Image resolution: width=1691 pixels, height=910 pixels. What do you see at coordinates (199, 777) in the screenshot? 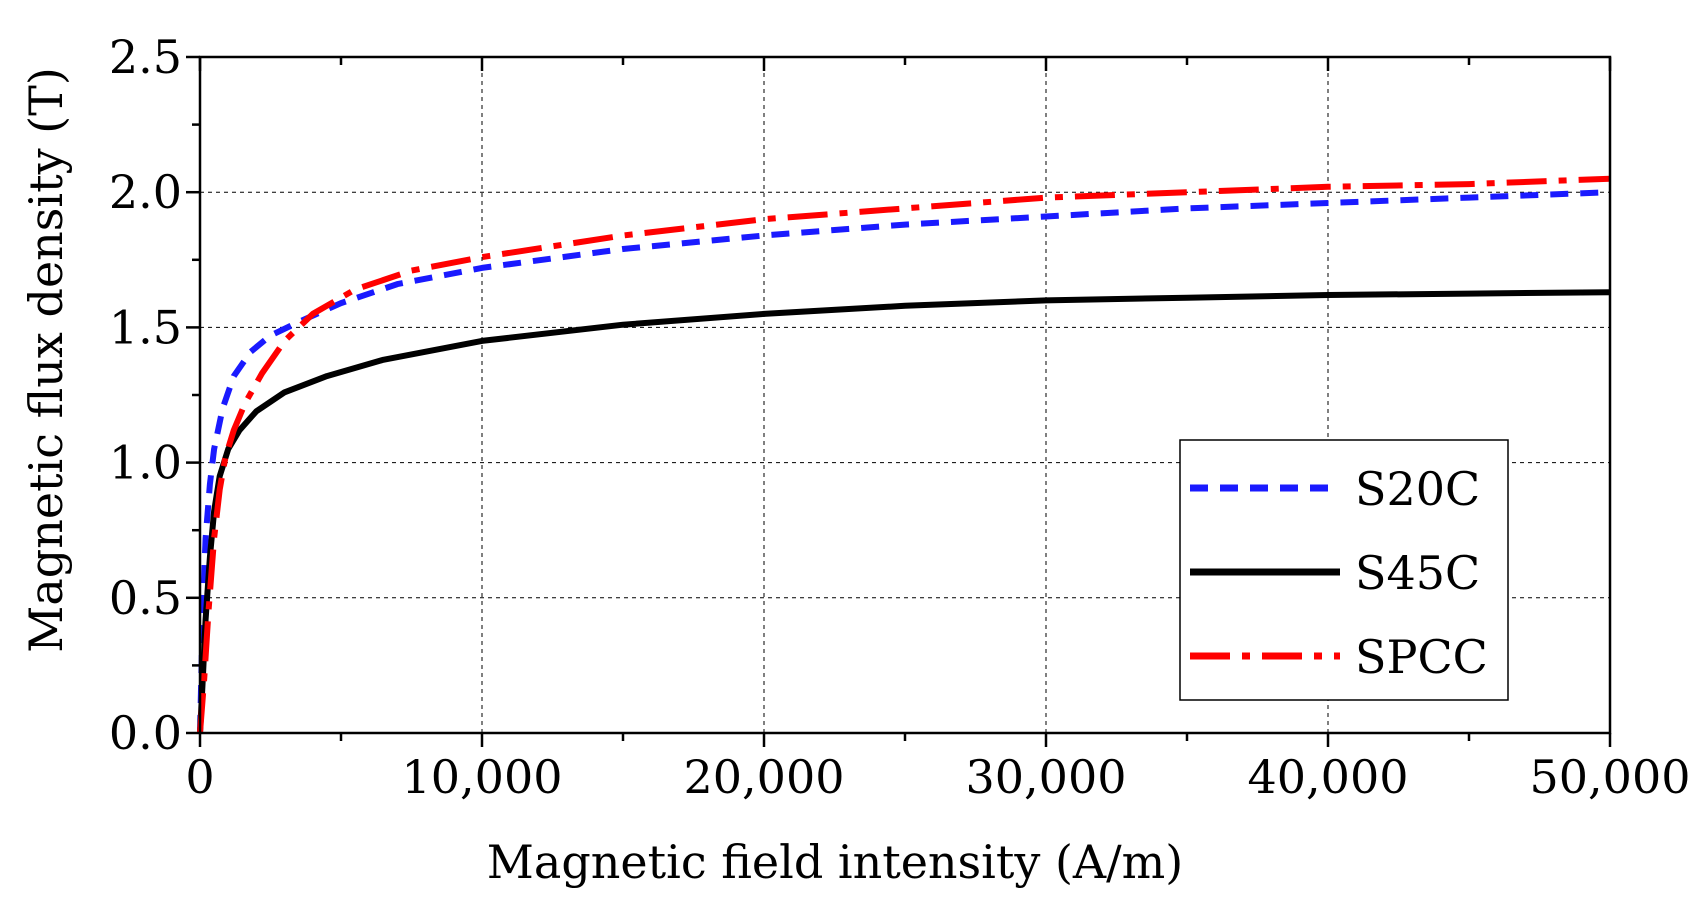
I see `x-tick-label: 0` at bounding box center [199, 777].